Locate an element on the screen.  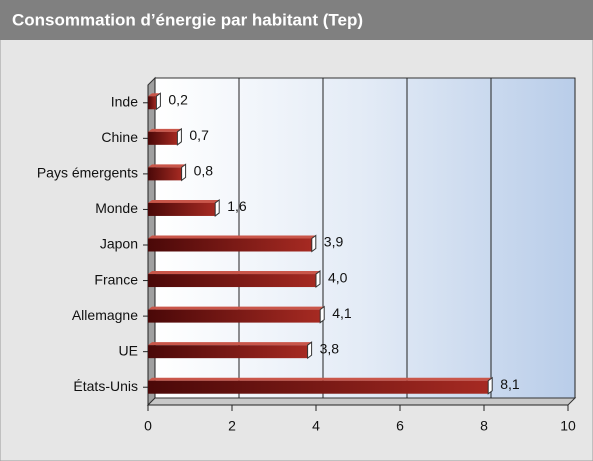
value-label: 0,2 is located at coordinates (178, 99).